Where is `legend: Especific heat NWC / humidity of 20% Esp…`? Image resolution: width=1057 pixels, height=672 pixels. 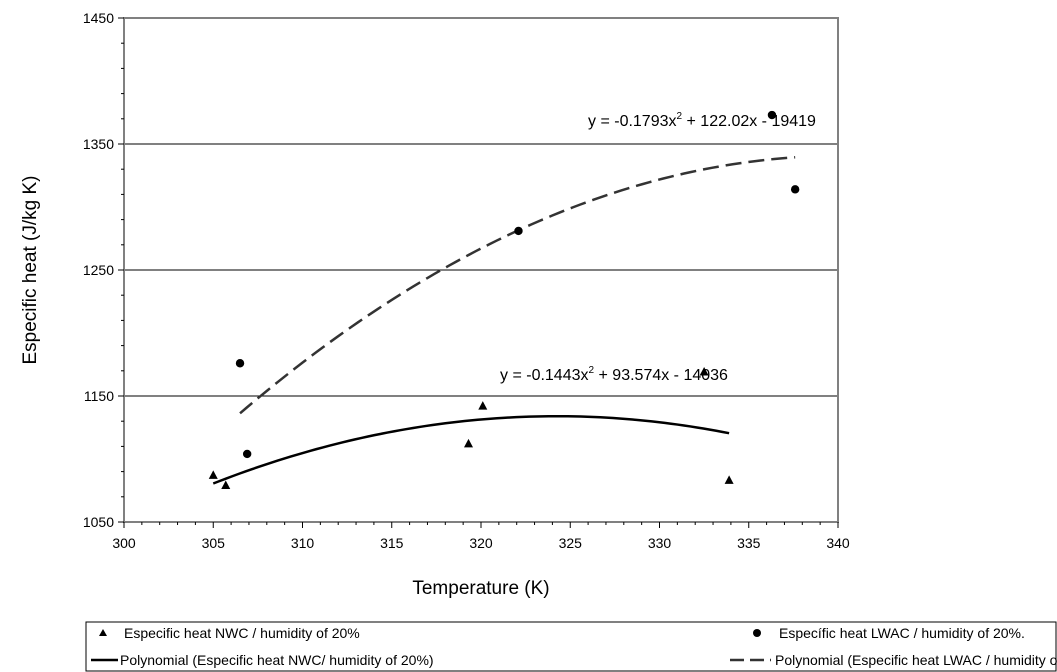
legend: Especific heat NWC / humidity of 20% Esp… is located at coordinates (571, 646).